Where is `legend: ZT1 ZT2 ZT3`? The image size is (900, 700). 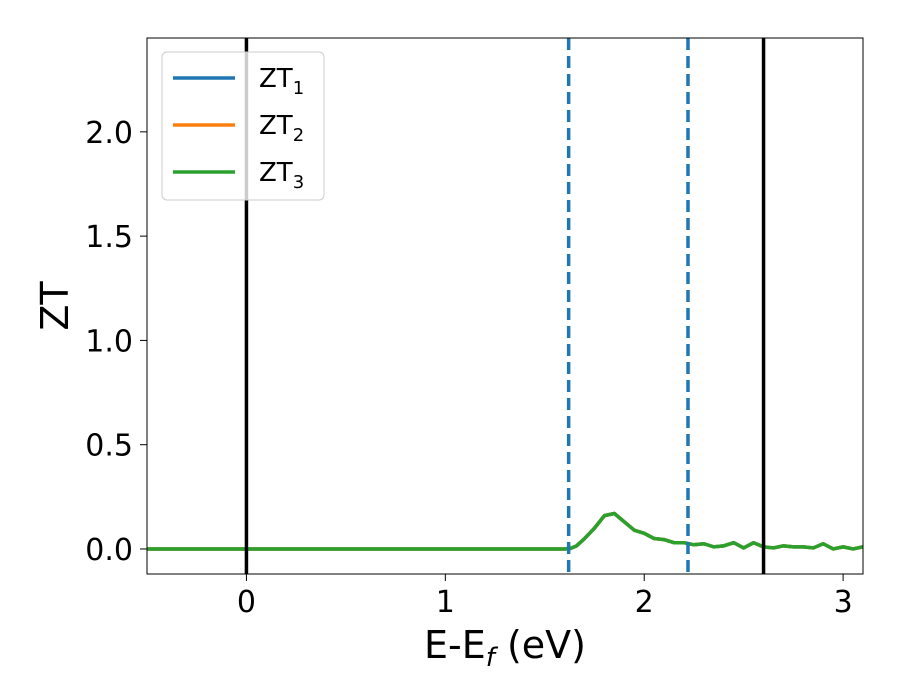
legend: ZT1 ZT2 ZT3 is located at coordinates (243, 126).